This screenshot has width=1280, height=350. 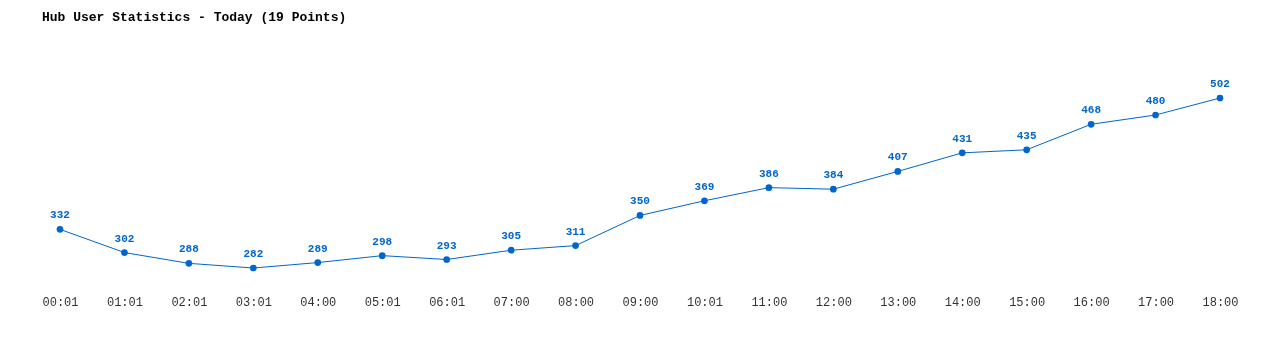 I want to click on data-label: 435, so click(x=1026, y=135).